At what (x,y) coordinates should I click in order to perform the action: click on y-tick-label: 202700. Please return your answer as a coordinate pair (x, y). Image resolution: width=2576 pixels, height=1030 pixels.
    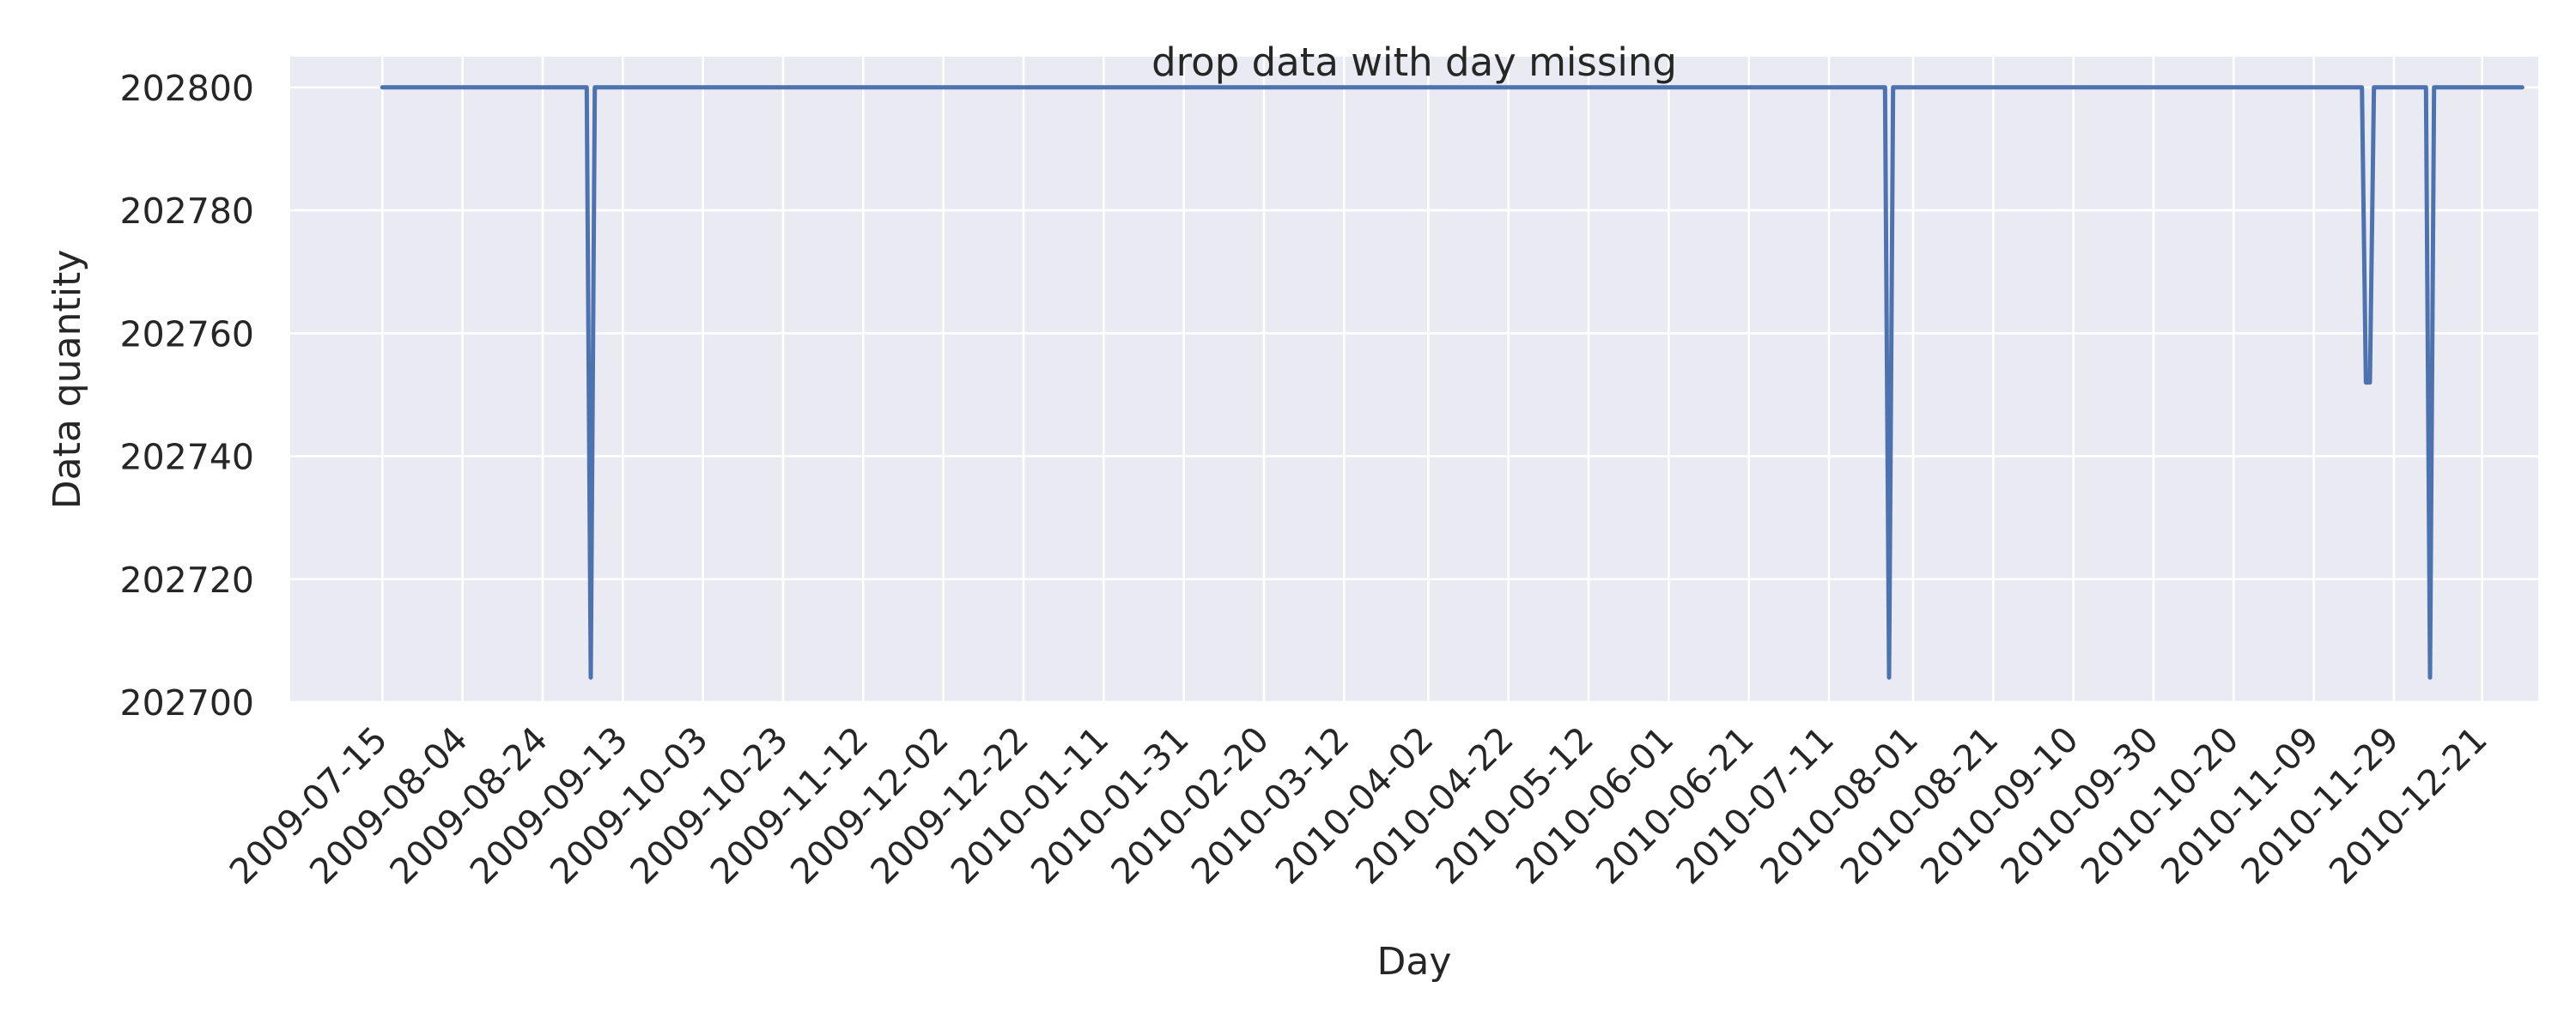
    Looking at the image, I should click on (186, 703).